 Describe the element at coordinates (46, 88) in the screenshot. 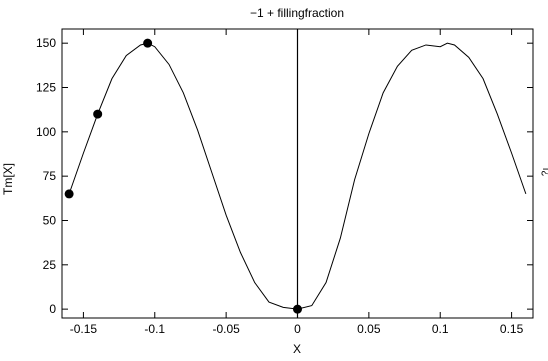

I see `y-tick-label: 125` at that location.